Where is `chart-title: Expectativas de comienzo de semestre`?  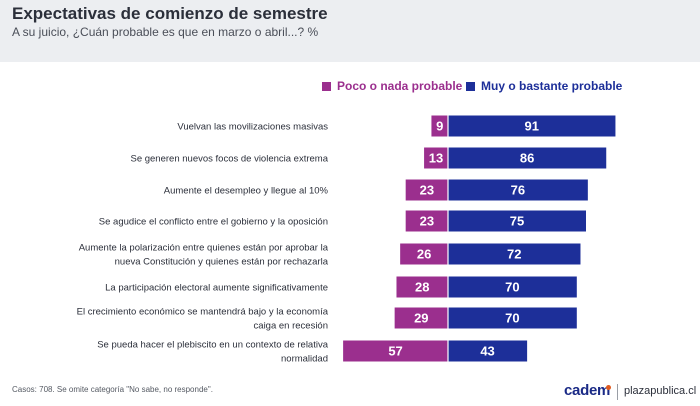 chart-title: Expectativas de comienzo de semestre is located at coordinates (170, 13).